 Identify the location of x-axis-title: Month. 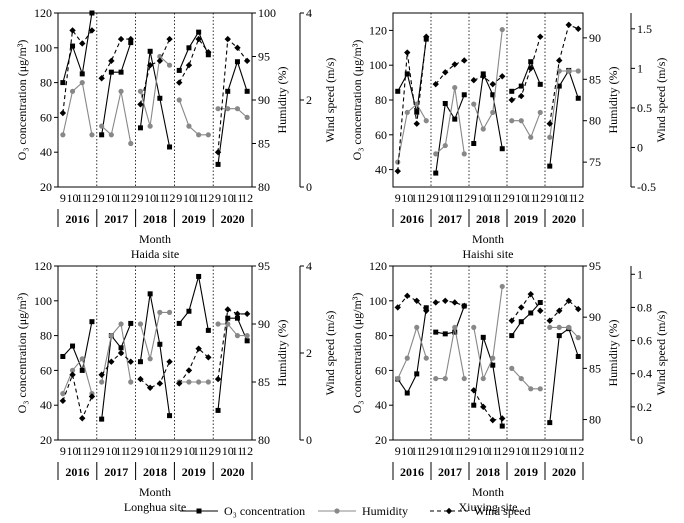
(155, 239).